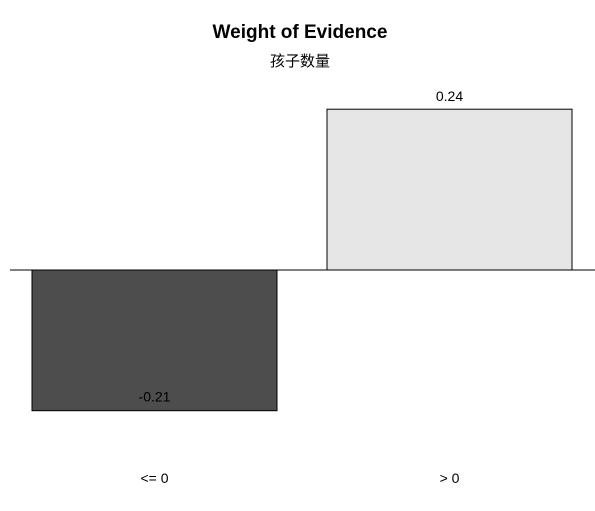  Describe the element at coordinates (155, 397) in the screenshot. I see `value-label: -0.21` at that location.